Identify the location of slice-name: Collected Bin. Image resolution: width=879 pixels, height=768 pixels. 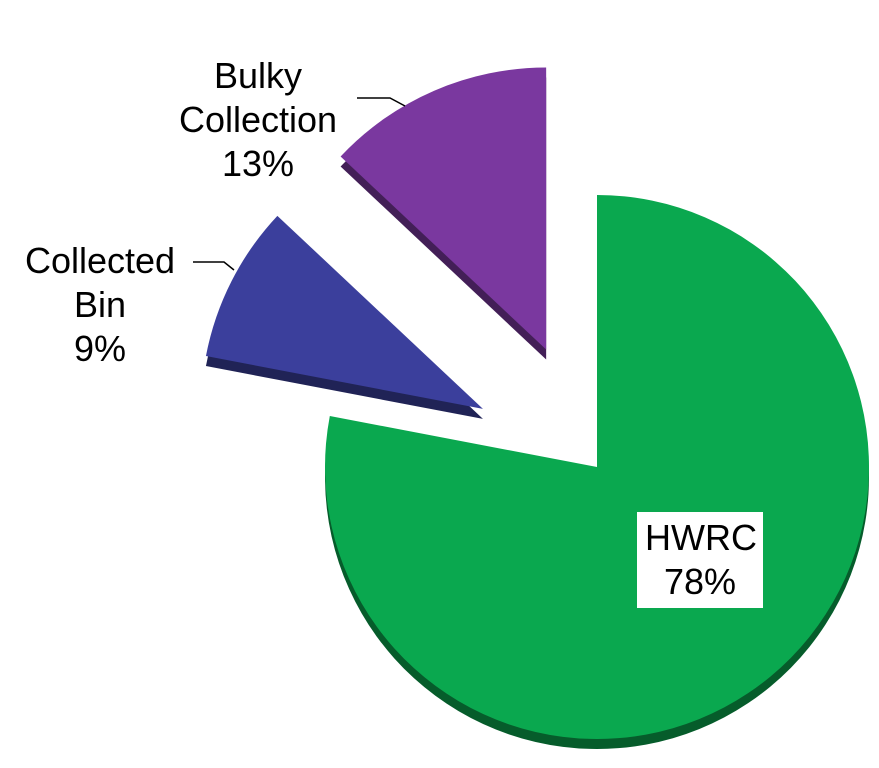
(100, 282).